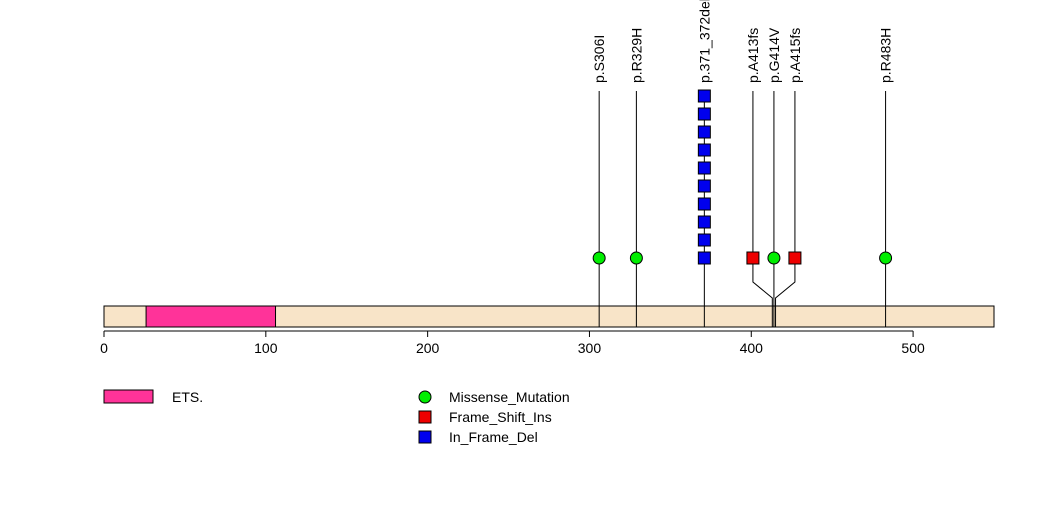 Image resolution: width=1047 pixels, height=524 pixels. What do you see at coordinates (187, 397) in the screenshot?
I see `legend-domain-label: ETS.` at bounding box center [187, 397].